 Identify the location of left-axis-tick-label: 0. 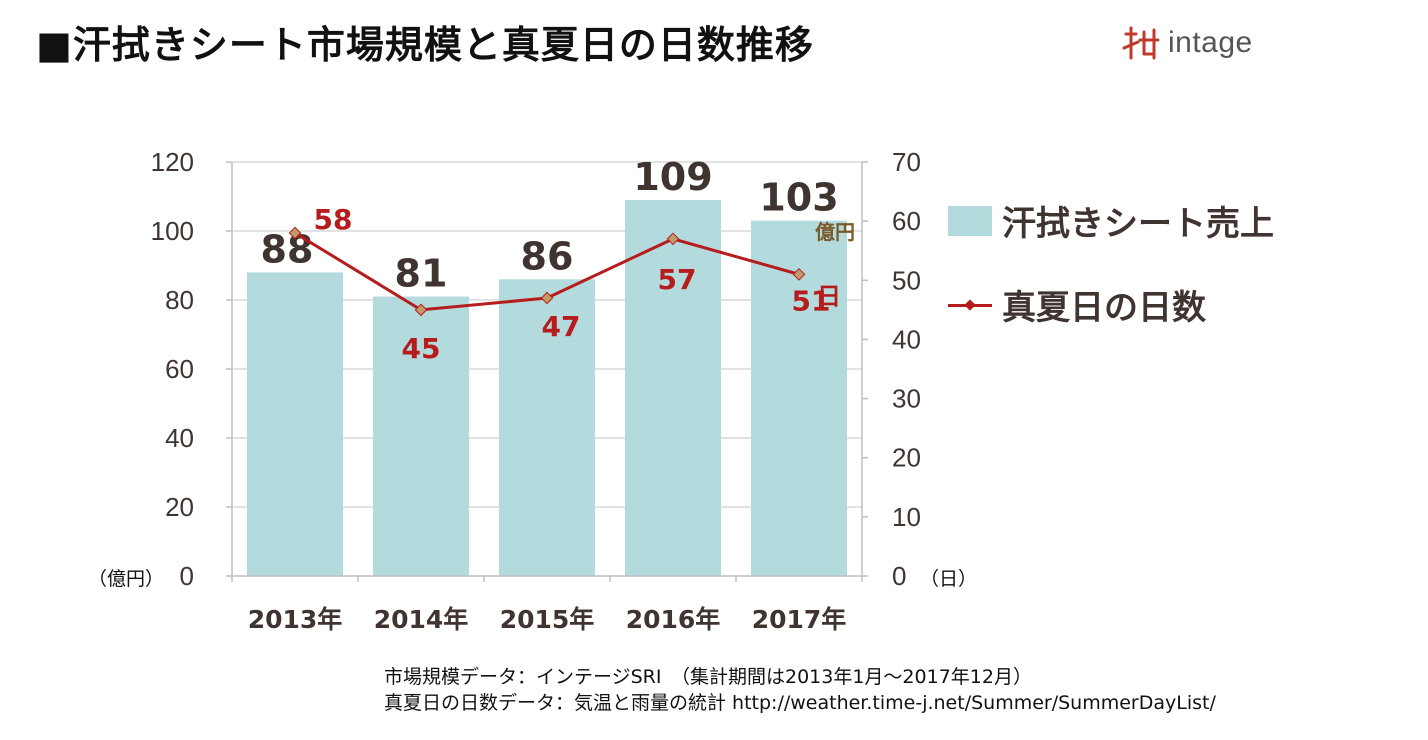
(187, 576).